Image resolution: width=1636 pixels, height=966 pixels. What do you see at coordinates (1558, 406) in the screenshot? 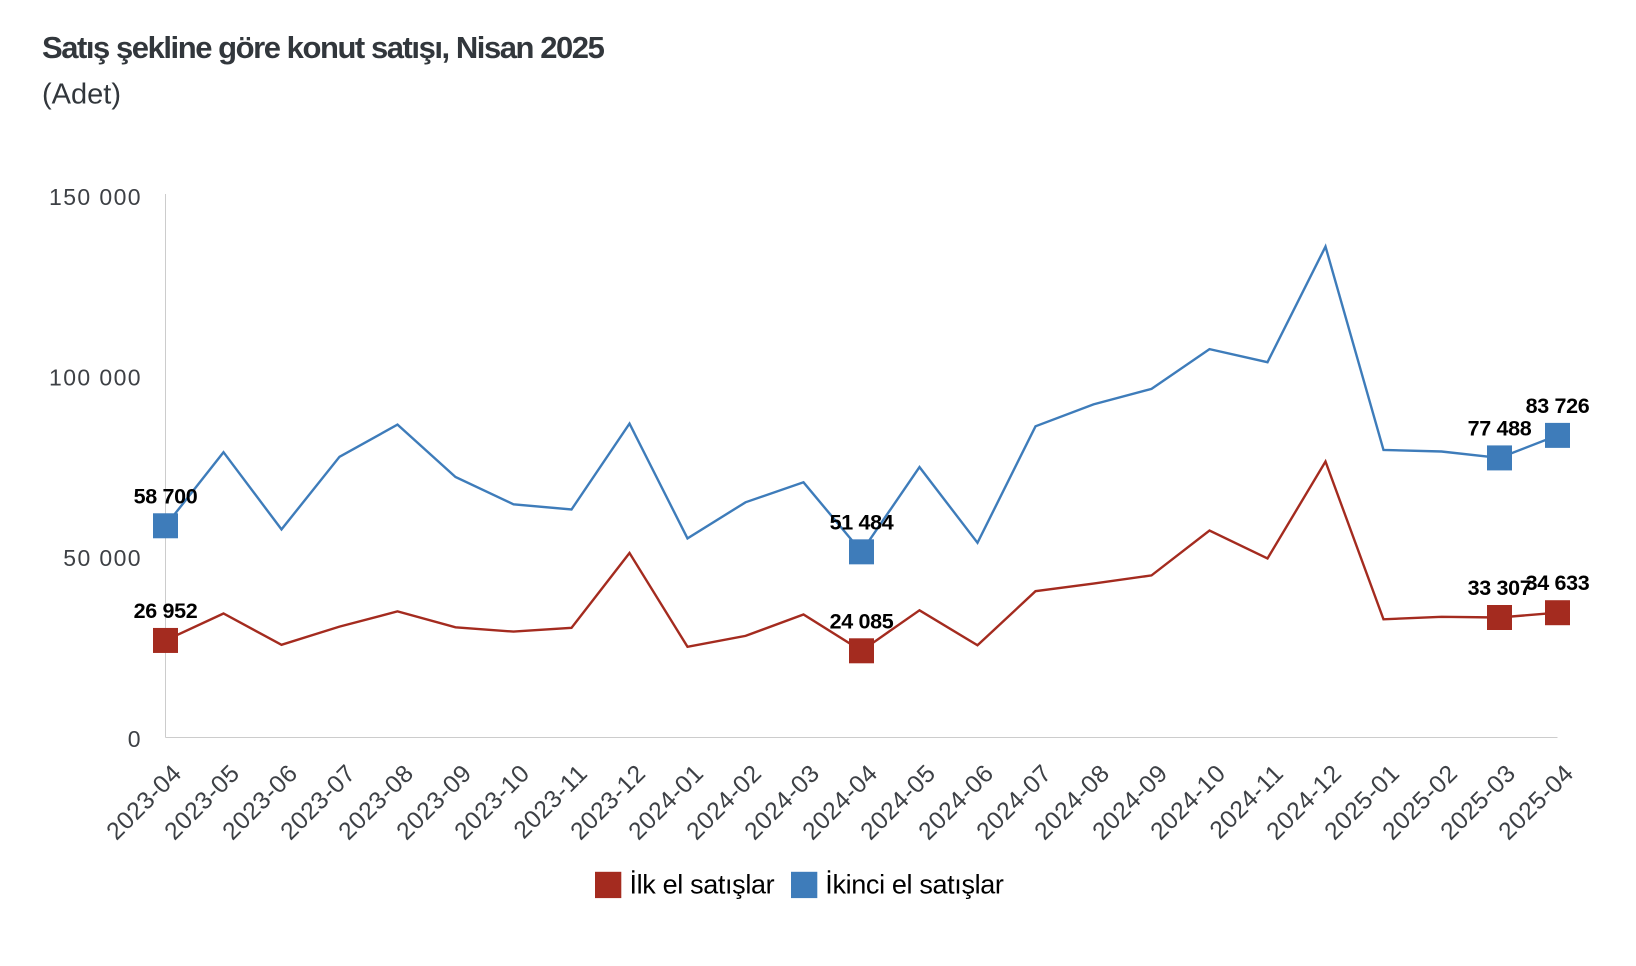
I see `svg-text: 83 726` at bounding box center [1558, 406].